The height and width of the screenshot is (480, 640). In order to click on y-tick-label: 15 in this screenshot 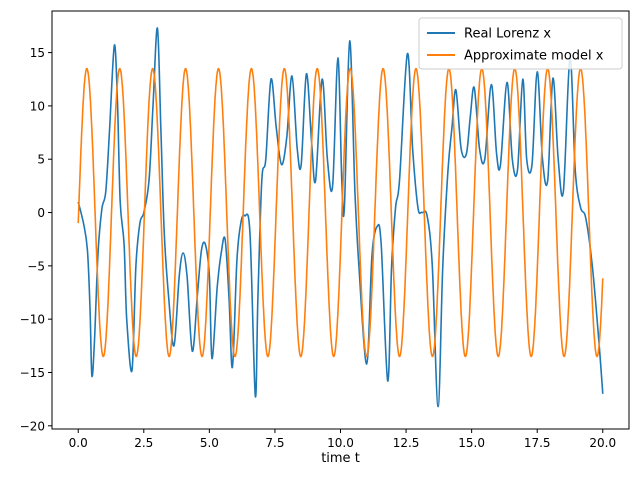, I will do `click(37, 53)`.